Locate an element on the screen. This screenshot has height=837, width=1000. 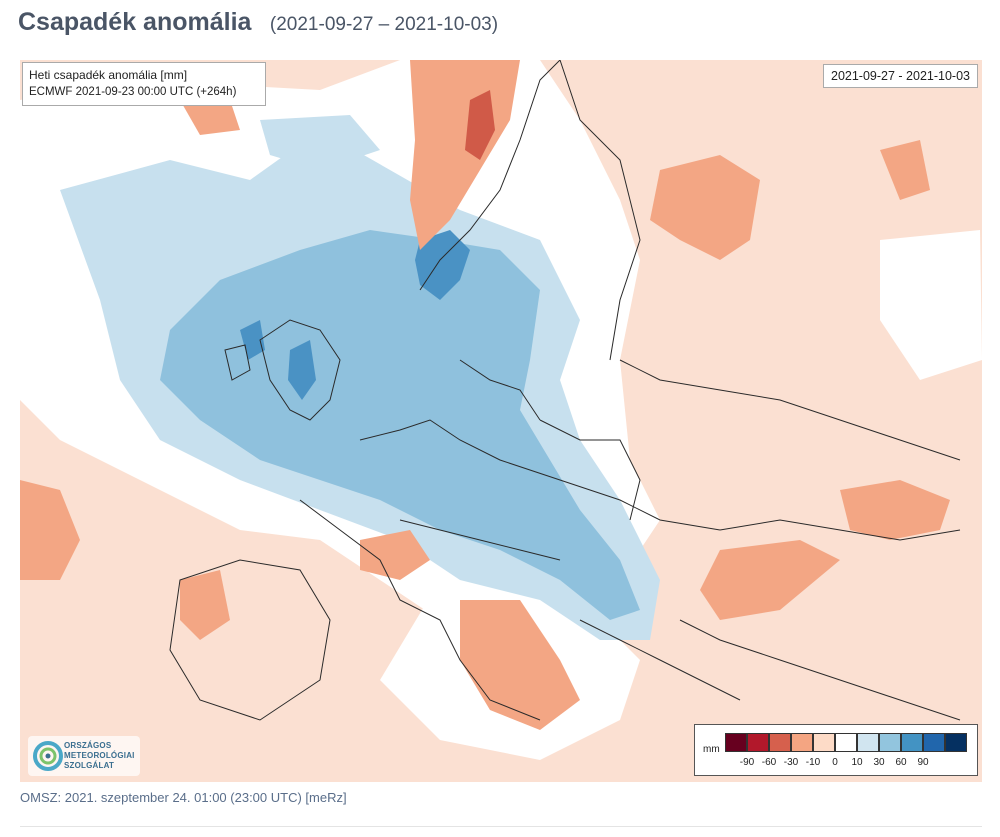
title-main: Csapadék anomália is located at coordinates (135, 22).